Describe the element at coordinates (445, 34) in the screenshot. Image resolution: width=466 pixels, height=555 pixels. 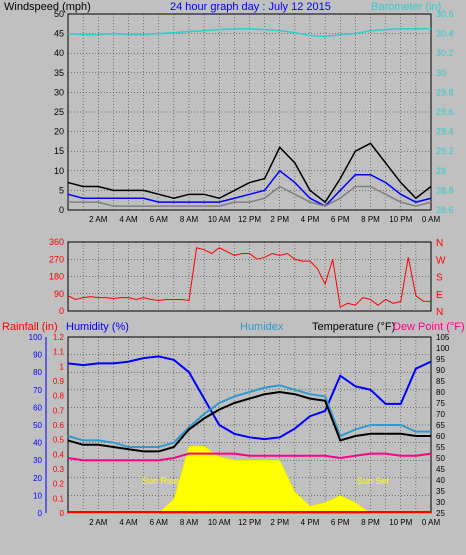
I see `baro-tick-9: 30.4` at that location.